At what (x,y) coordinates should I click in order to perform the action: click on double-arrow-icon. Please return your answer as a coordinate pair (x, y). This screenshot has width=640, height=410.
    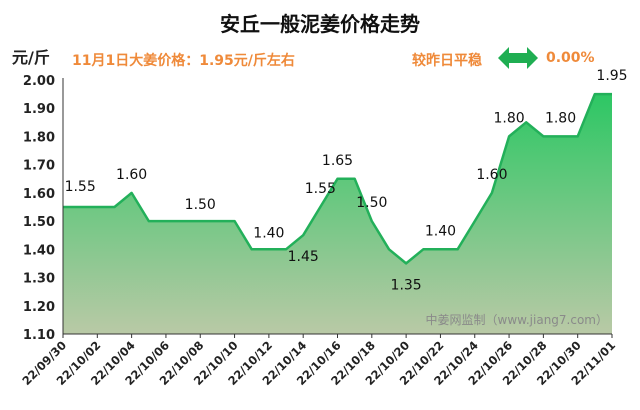
    Looking at the image, I should click on (518, 58).